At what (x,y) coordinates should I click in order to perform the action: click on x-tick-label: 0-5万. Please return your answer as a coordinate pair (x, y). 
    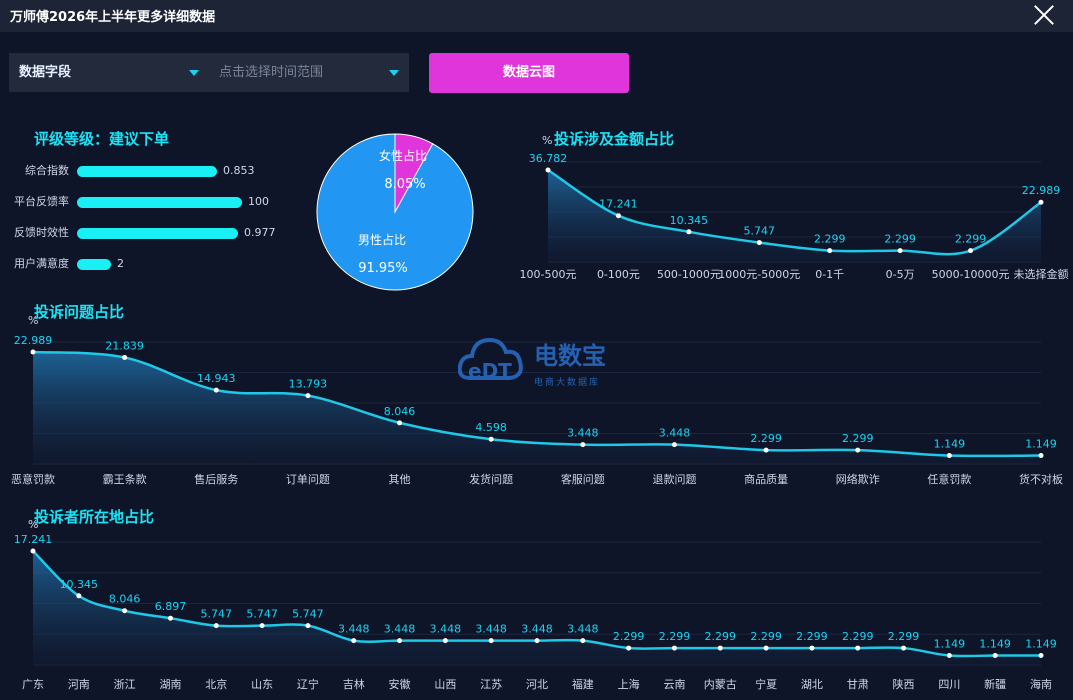
    Looking at the image, I should click on (900, 274).